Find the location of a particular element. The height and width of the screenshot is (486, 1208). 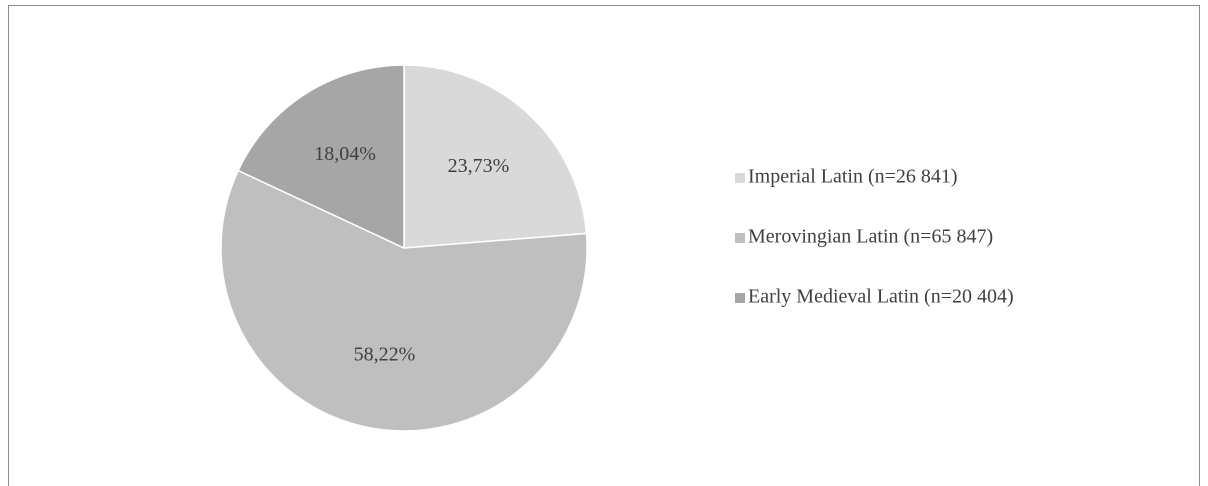

data-label: 58,22% is located at coordinates (385, 355).